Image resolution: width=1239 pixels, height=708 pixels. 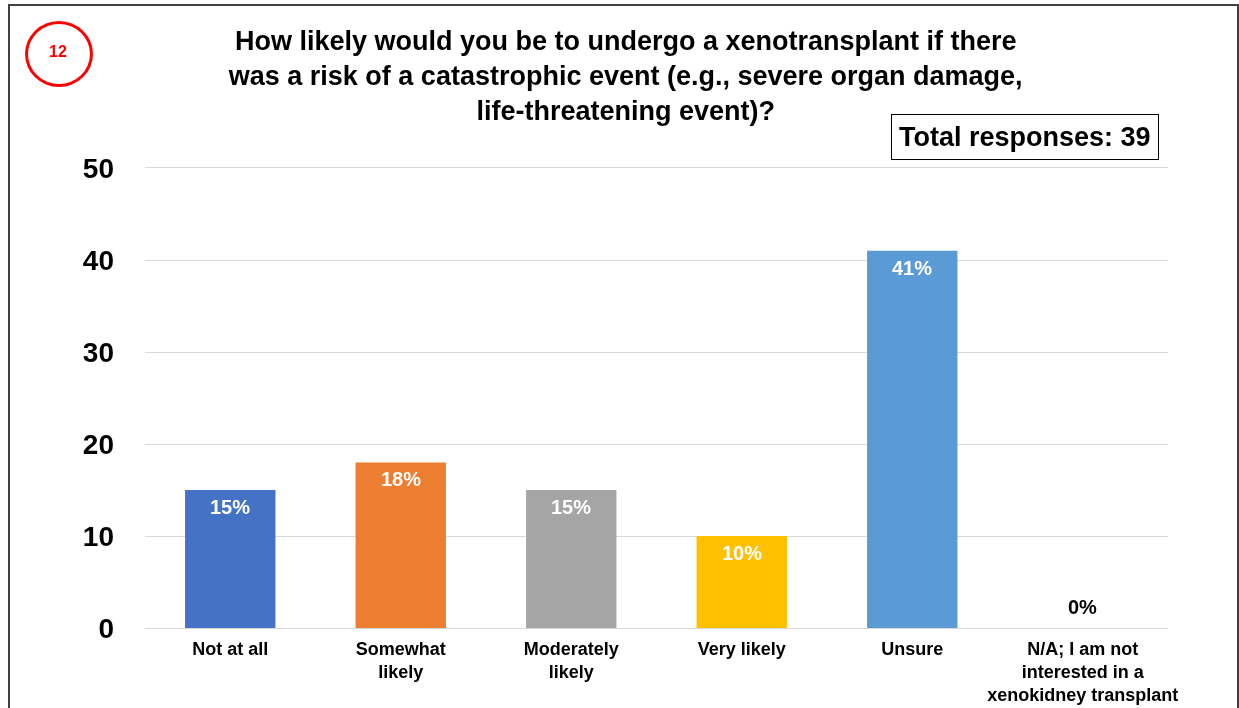 I want to click on data-label: 10%, so click(x=742, y=553).